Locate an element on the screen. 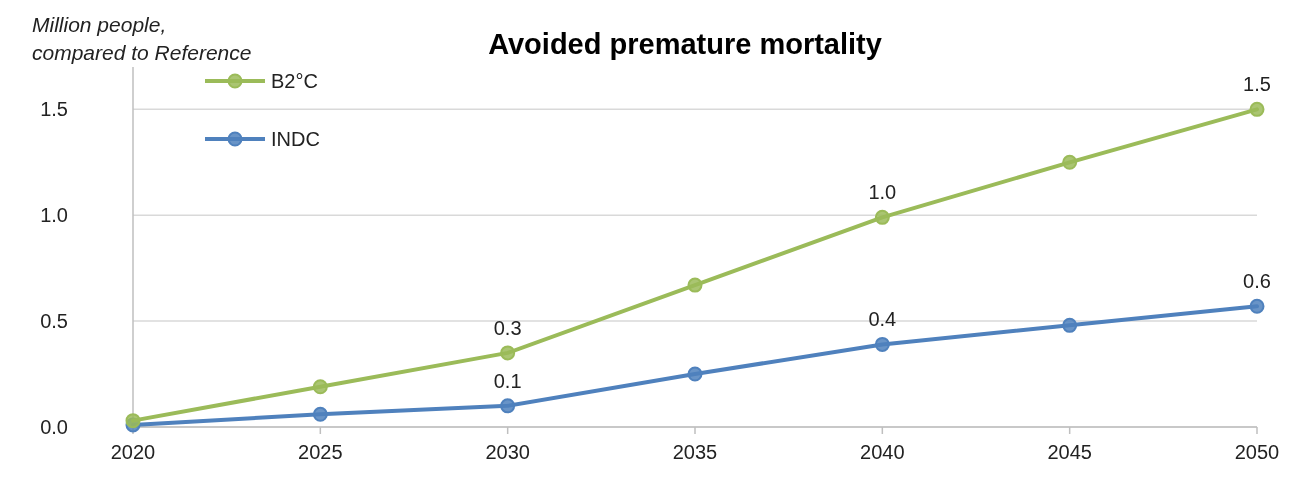 Image resolution: width=1297 pixels, height=498 pixels. data-label: 1.0 is located at coordinates (882, 192).